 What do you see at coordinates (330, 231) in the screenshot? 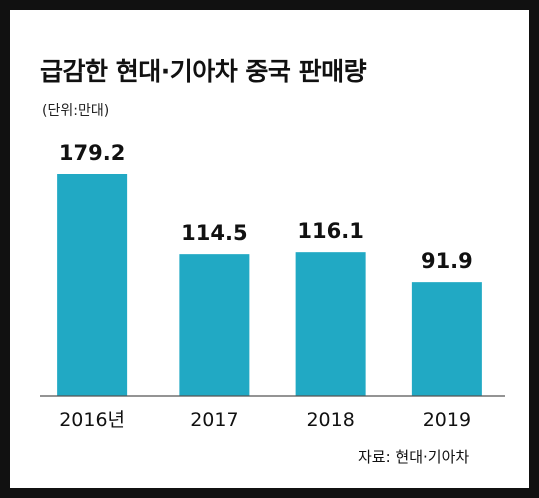
I see `data-label-2: 116.1` at bounding box center [330, 231].